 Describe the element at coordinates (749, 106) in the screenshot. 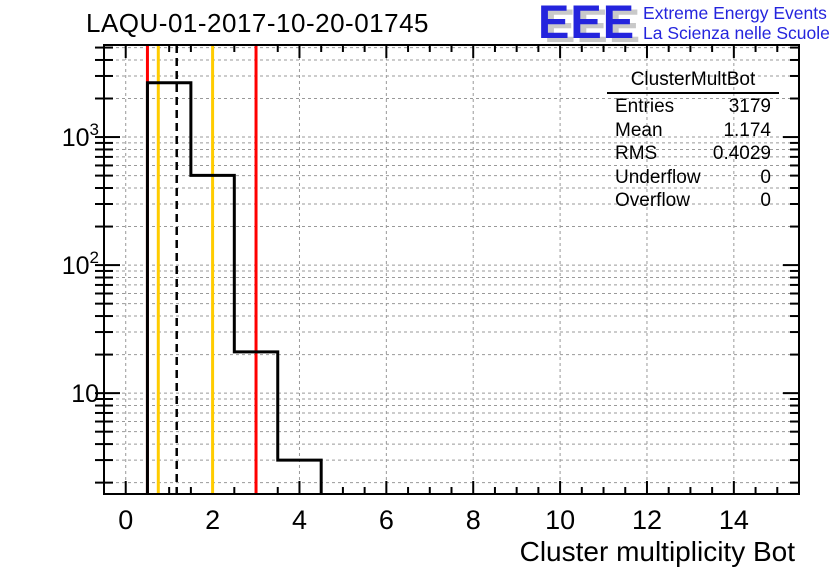

I see `stats-row-value: 3179` at that location.